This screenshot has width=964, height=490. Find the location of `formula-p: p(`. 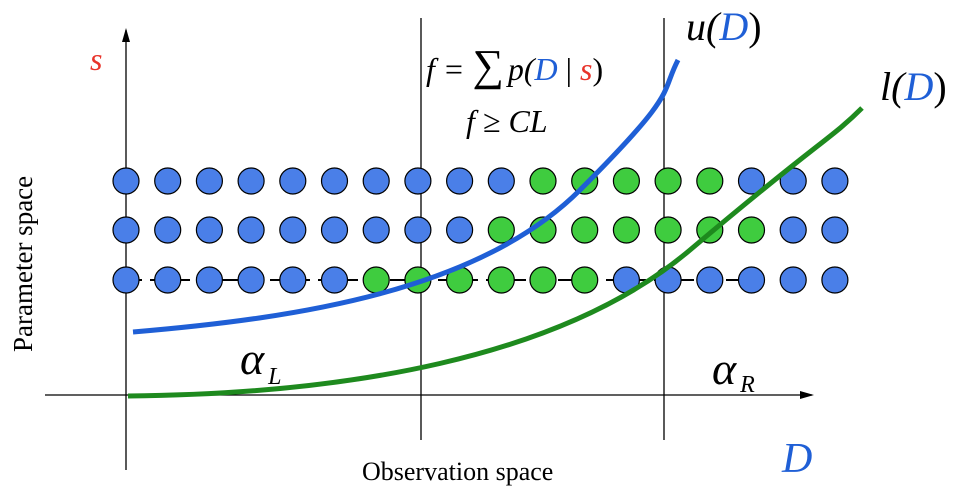

formula-p: p( is located at coordinates (521, 69).